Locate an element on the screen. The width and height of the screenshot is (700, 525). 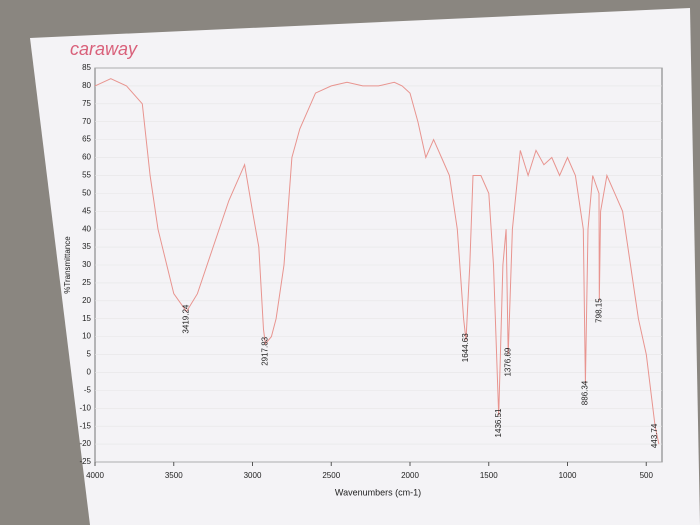
x-tick-label: 1000 is located at coordinates (568, 475).